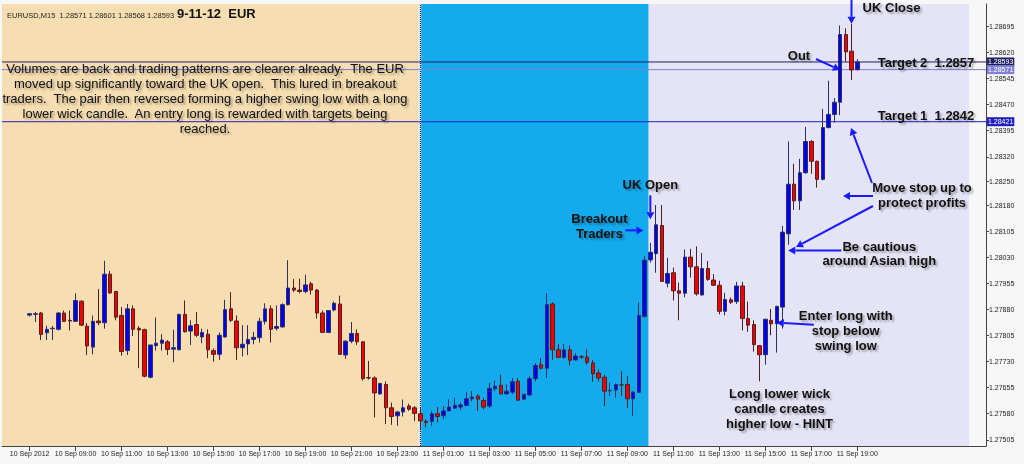 The image size is (1024, 464). I want to click on annotation: UK Close, so click(891, 8).